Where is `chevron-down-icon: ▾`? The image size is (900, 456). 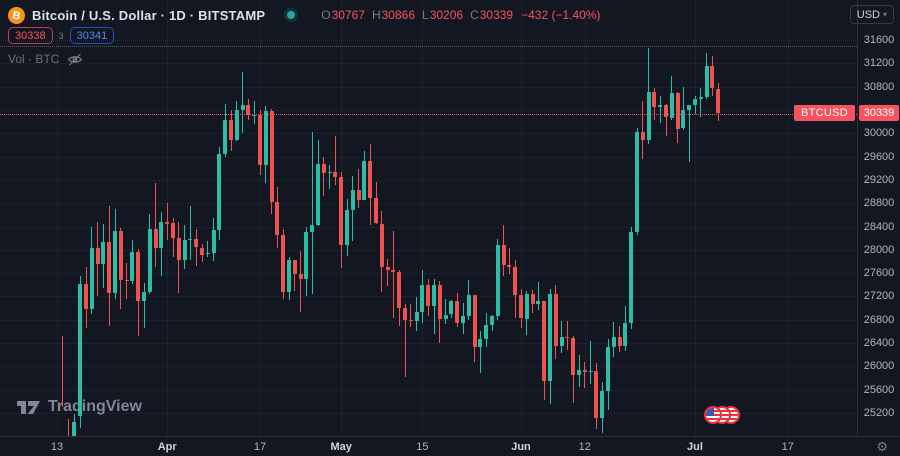
chevron-down-icon: ▾ is located at coordinates (884, 14).